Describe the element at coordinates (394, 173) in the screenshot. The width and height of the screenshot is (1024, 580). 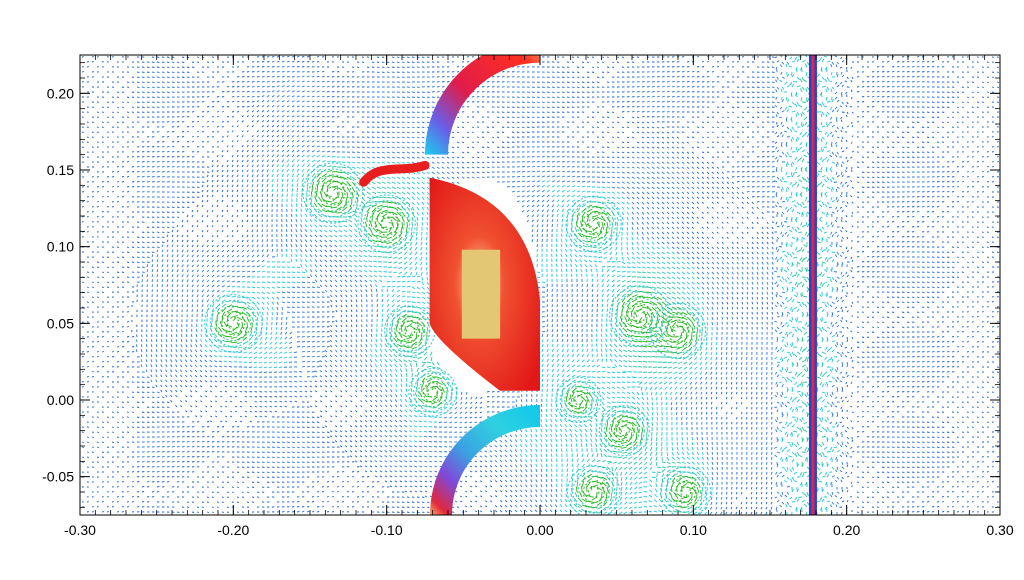
I see `plasma-jet` at that location.